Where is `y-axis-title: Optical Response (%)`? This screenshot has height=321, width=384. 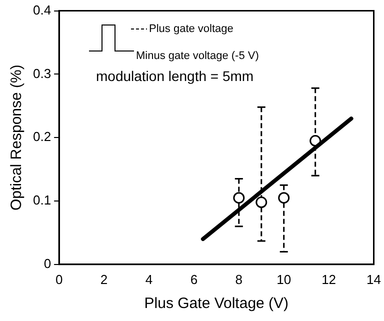
y-axis-title: Optical Response (%) is located at coordinates (17, 137).